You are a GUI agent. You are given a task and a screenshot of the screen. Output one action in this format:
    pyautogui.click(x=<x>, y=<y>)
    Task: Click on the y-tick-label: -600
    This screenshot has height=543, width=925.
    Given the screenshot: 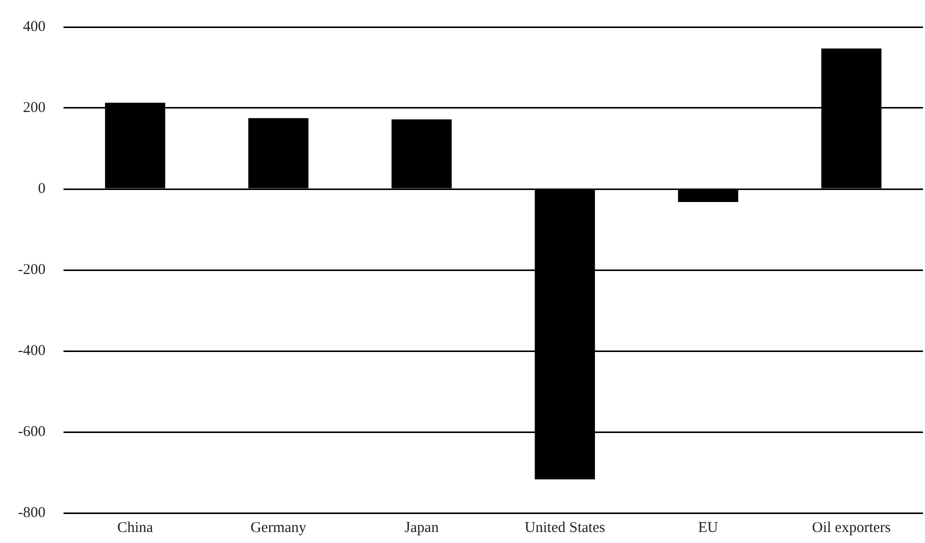 What is the action you would take?
    pyautogui.click(x=32, y=432)
    